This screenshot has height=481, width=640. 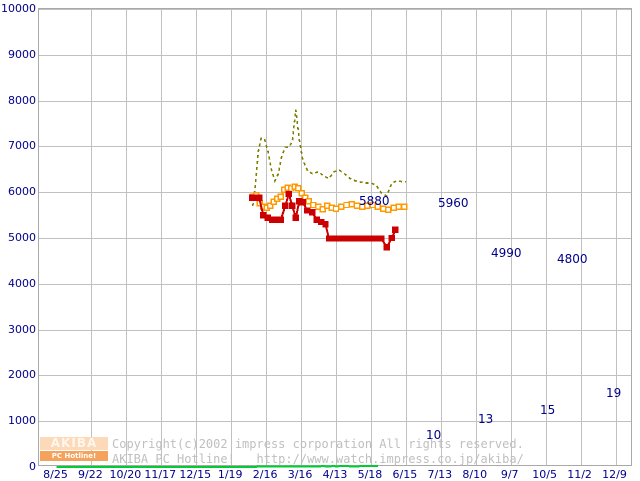 I want to click on y-axis-tick-label: 10000, so click(x=18, y=8).